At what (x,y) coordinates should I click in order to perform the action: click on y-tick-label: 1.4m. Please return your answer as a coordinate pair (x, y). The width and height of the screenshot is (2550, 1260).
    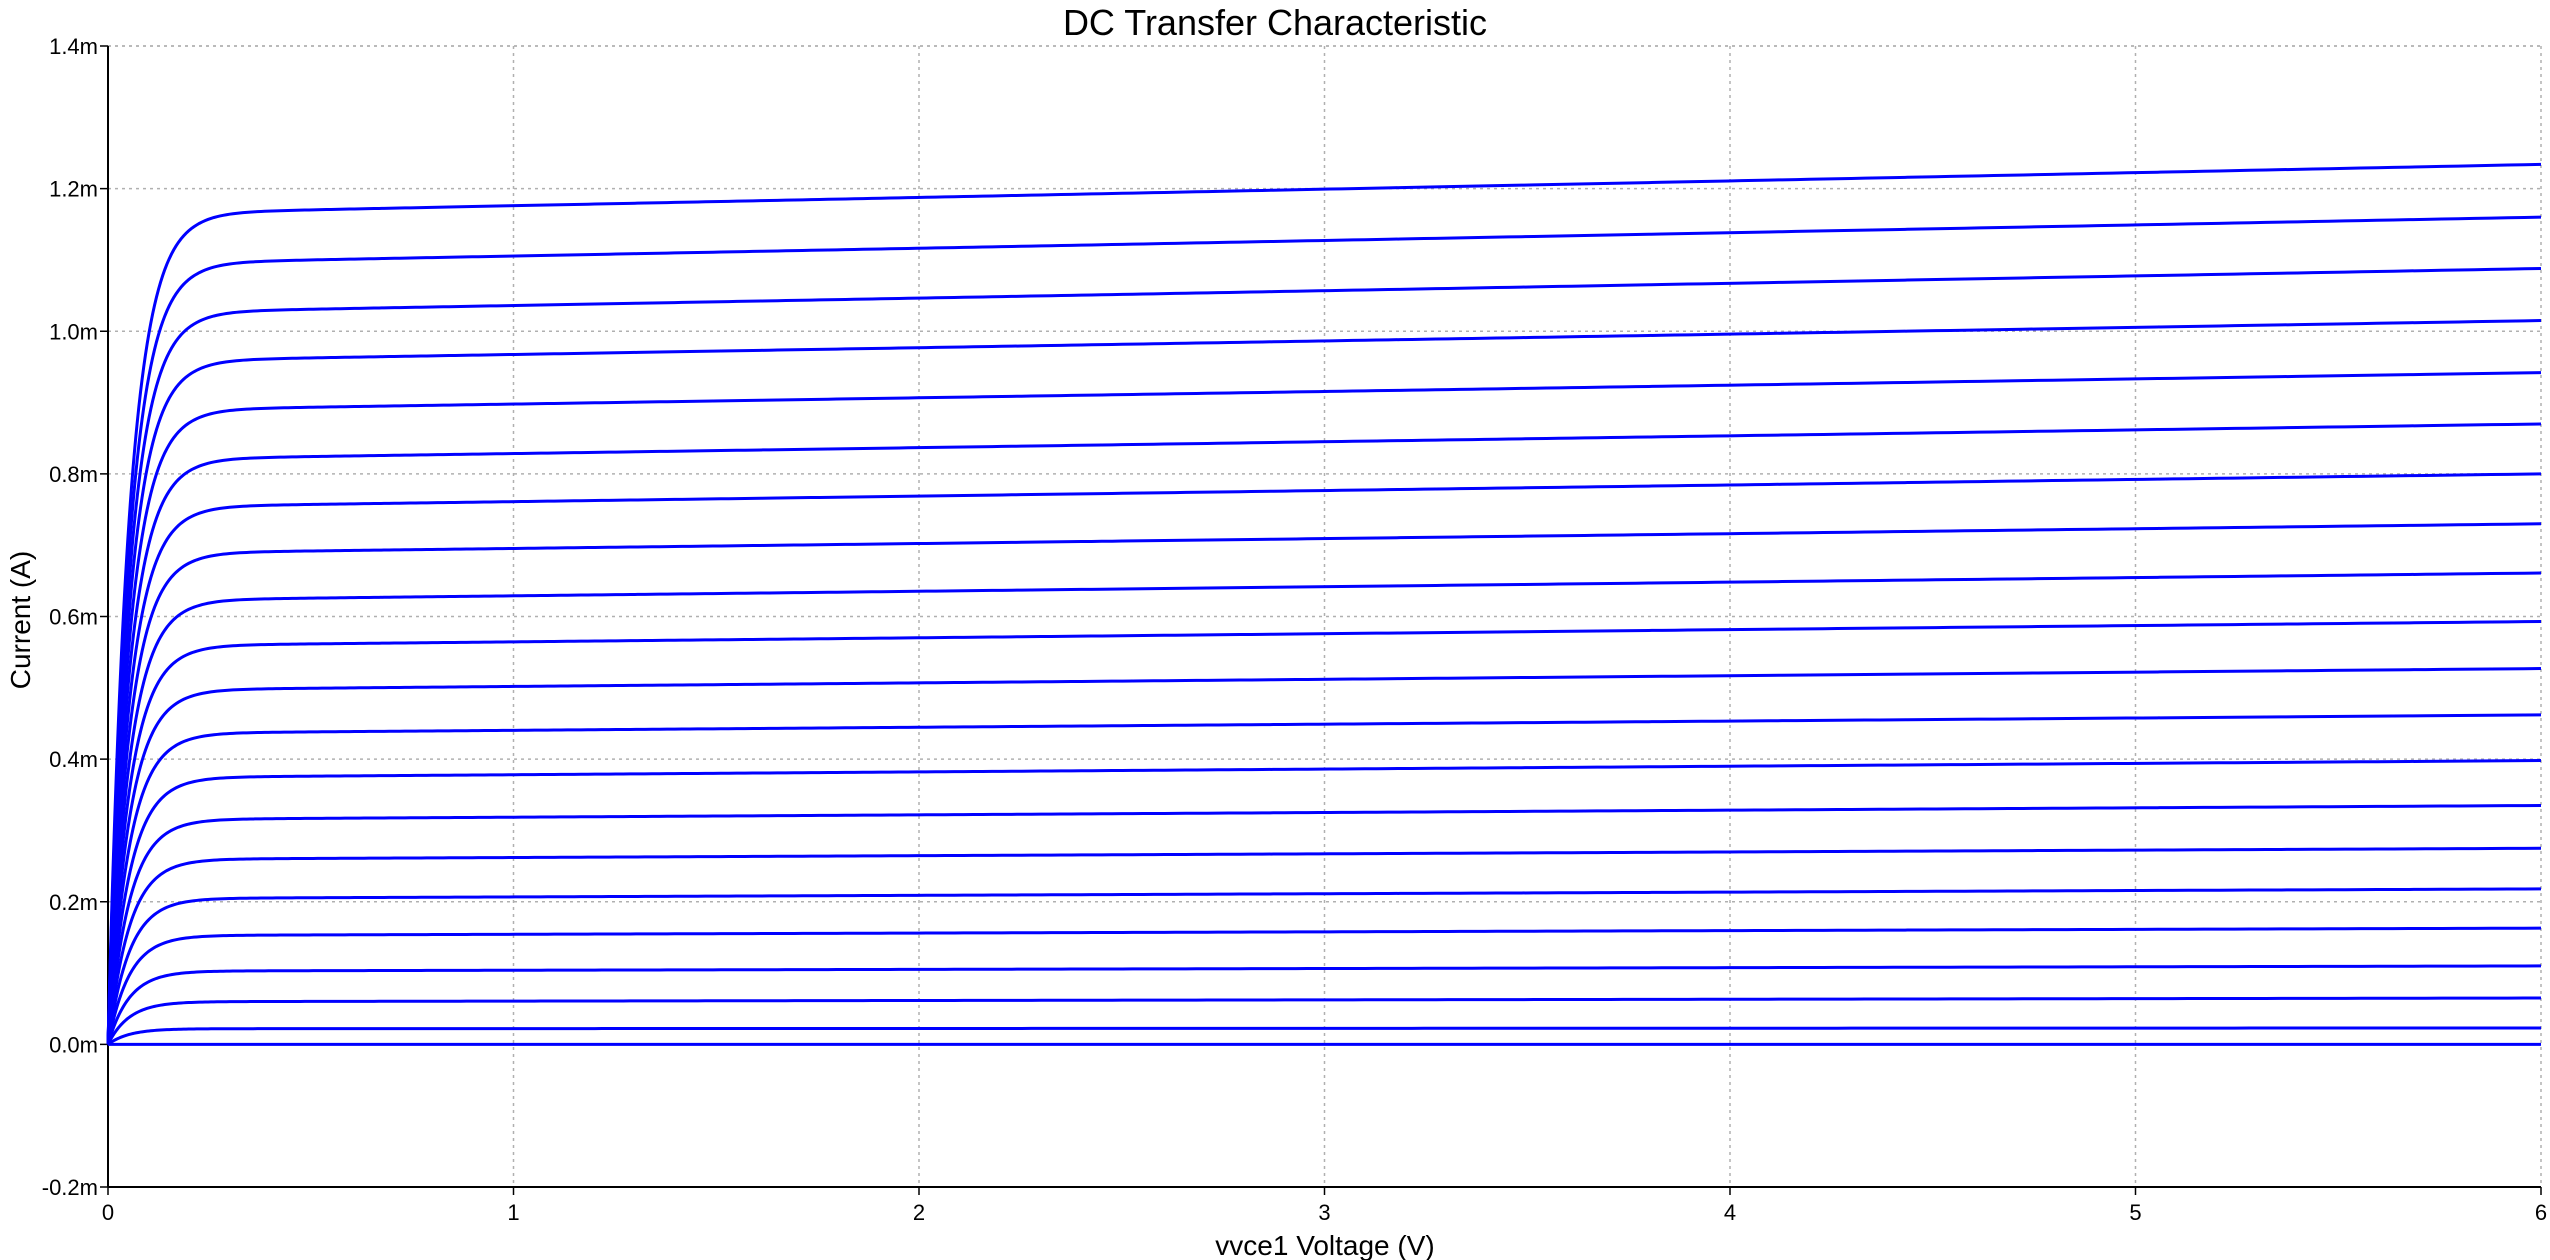
    Looking at the image, I should click on (73, 46).